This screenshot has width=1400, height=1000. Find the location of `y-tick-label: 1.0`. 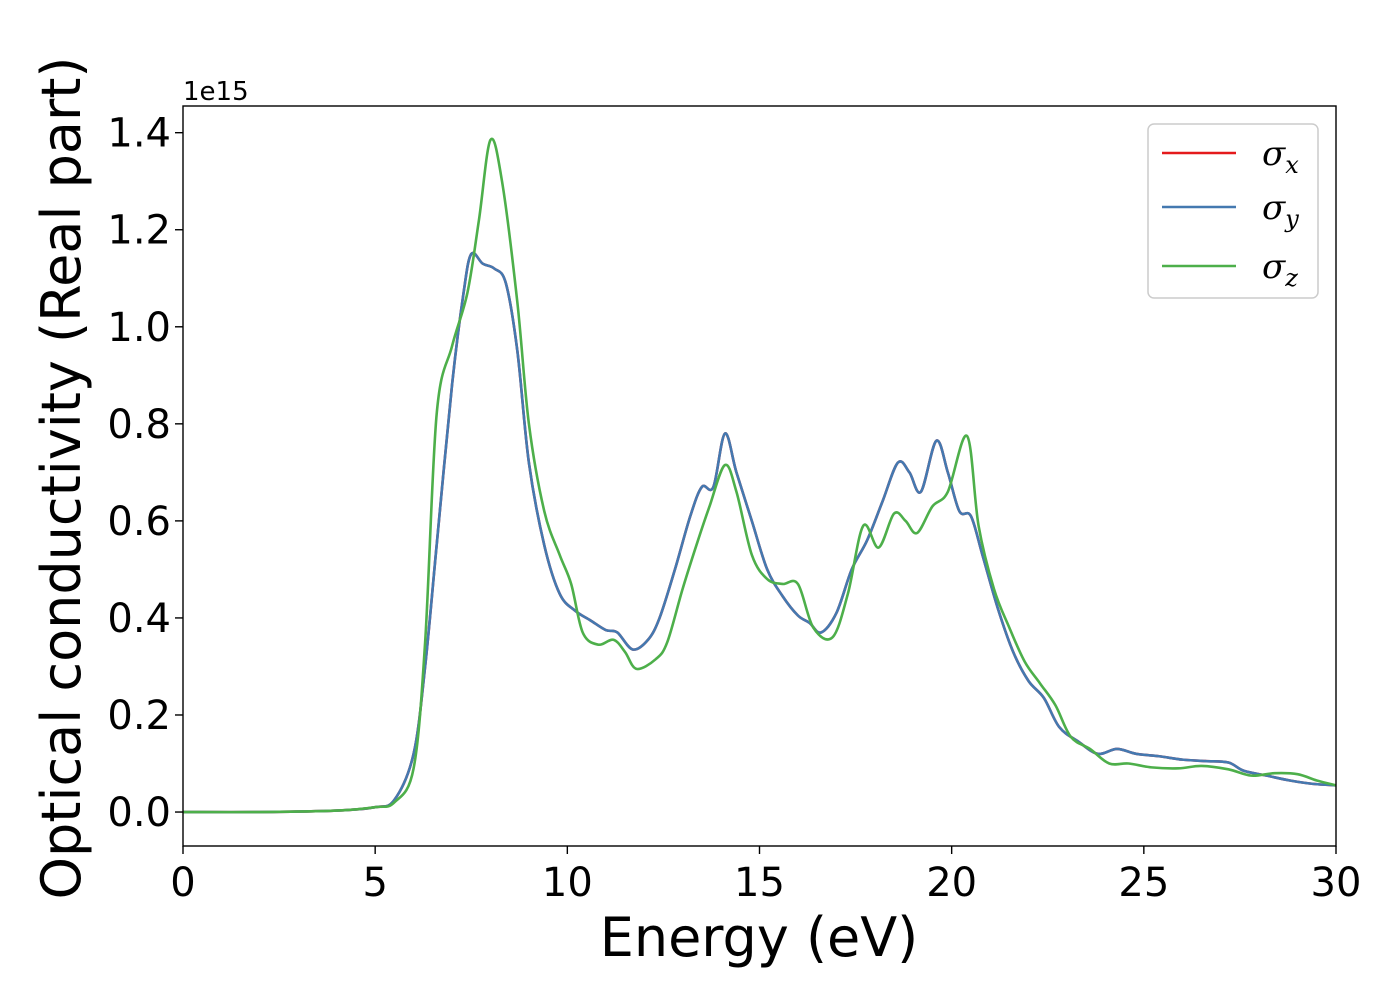

y-tick-label: 1.0 is located at coordinates (139, 328).